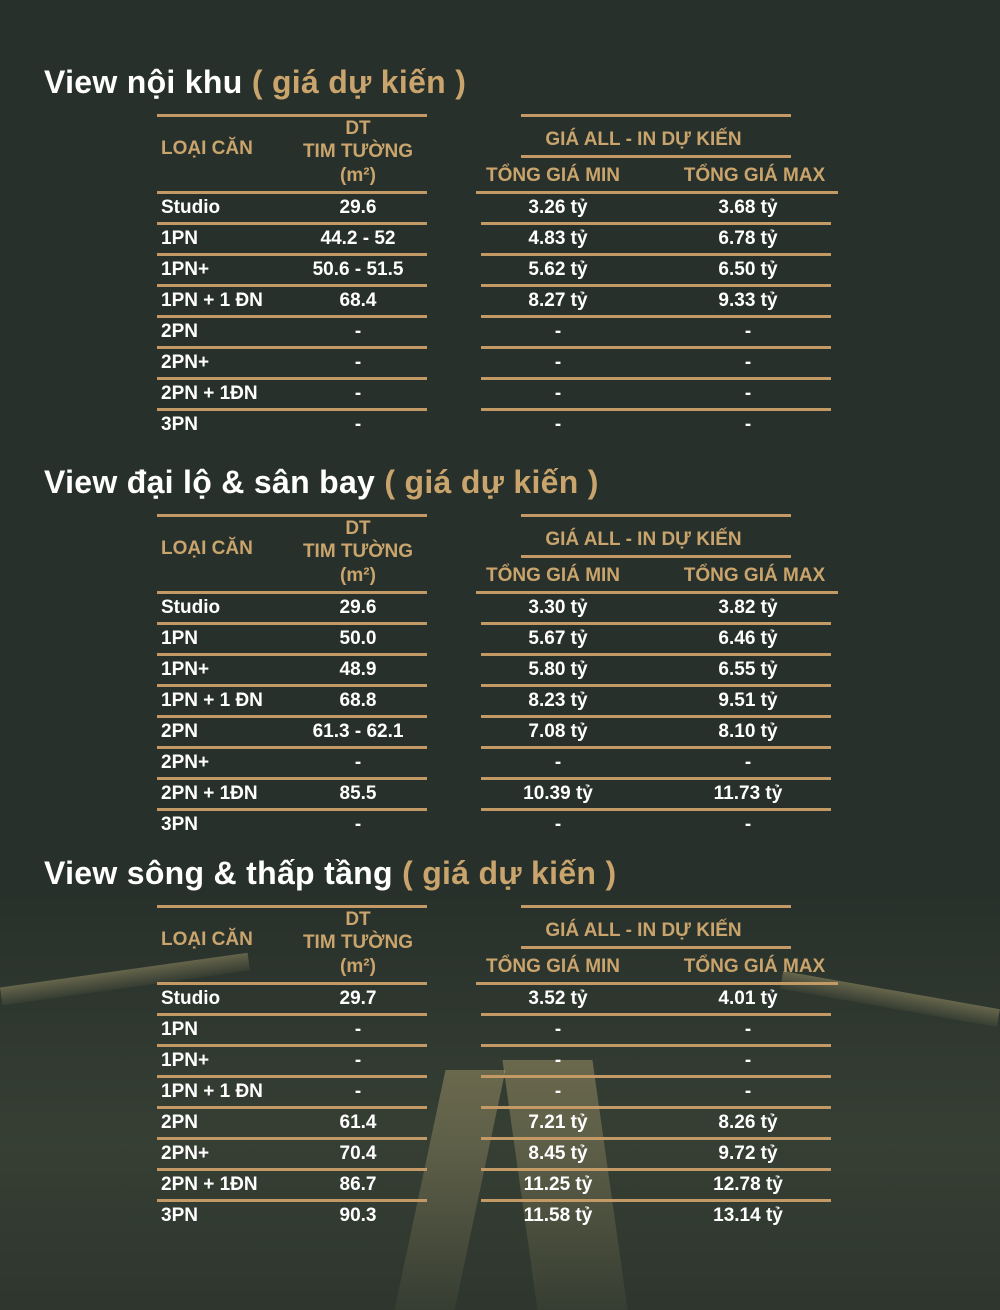  I want to click on cell-type: 1PN + 1 ĐN, so click(212, 700).